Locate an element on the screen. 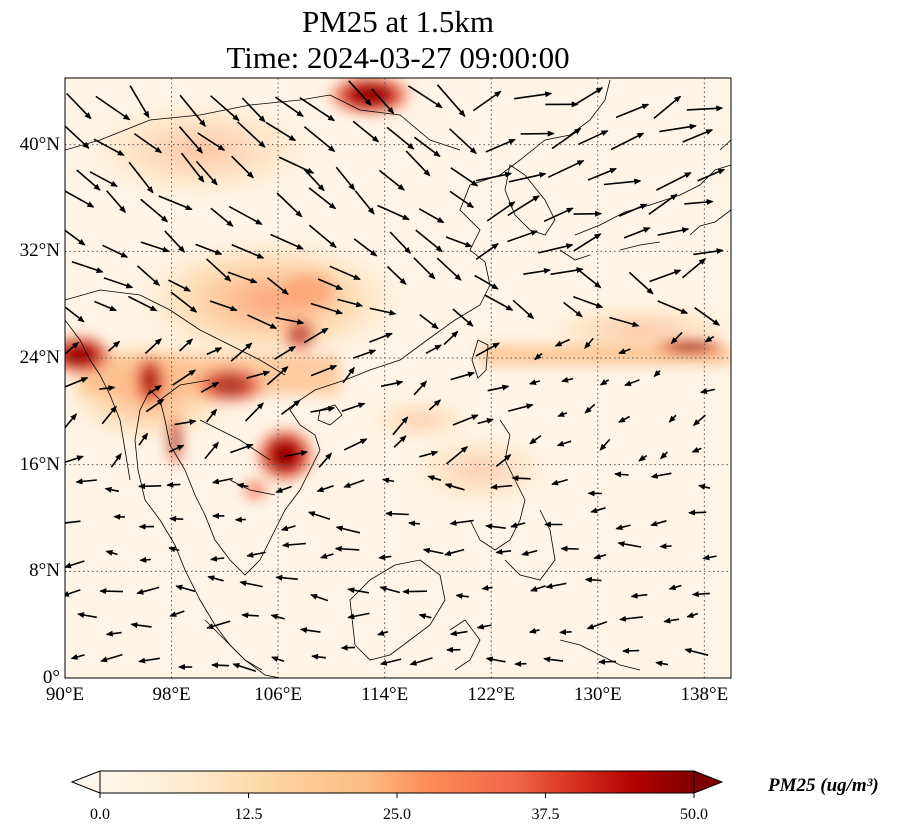 The image size is (905, 836). lat-tick-label: 24°N is located at coordinates (39, 357).